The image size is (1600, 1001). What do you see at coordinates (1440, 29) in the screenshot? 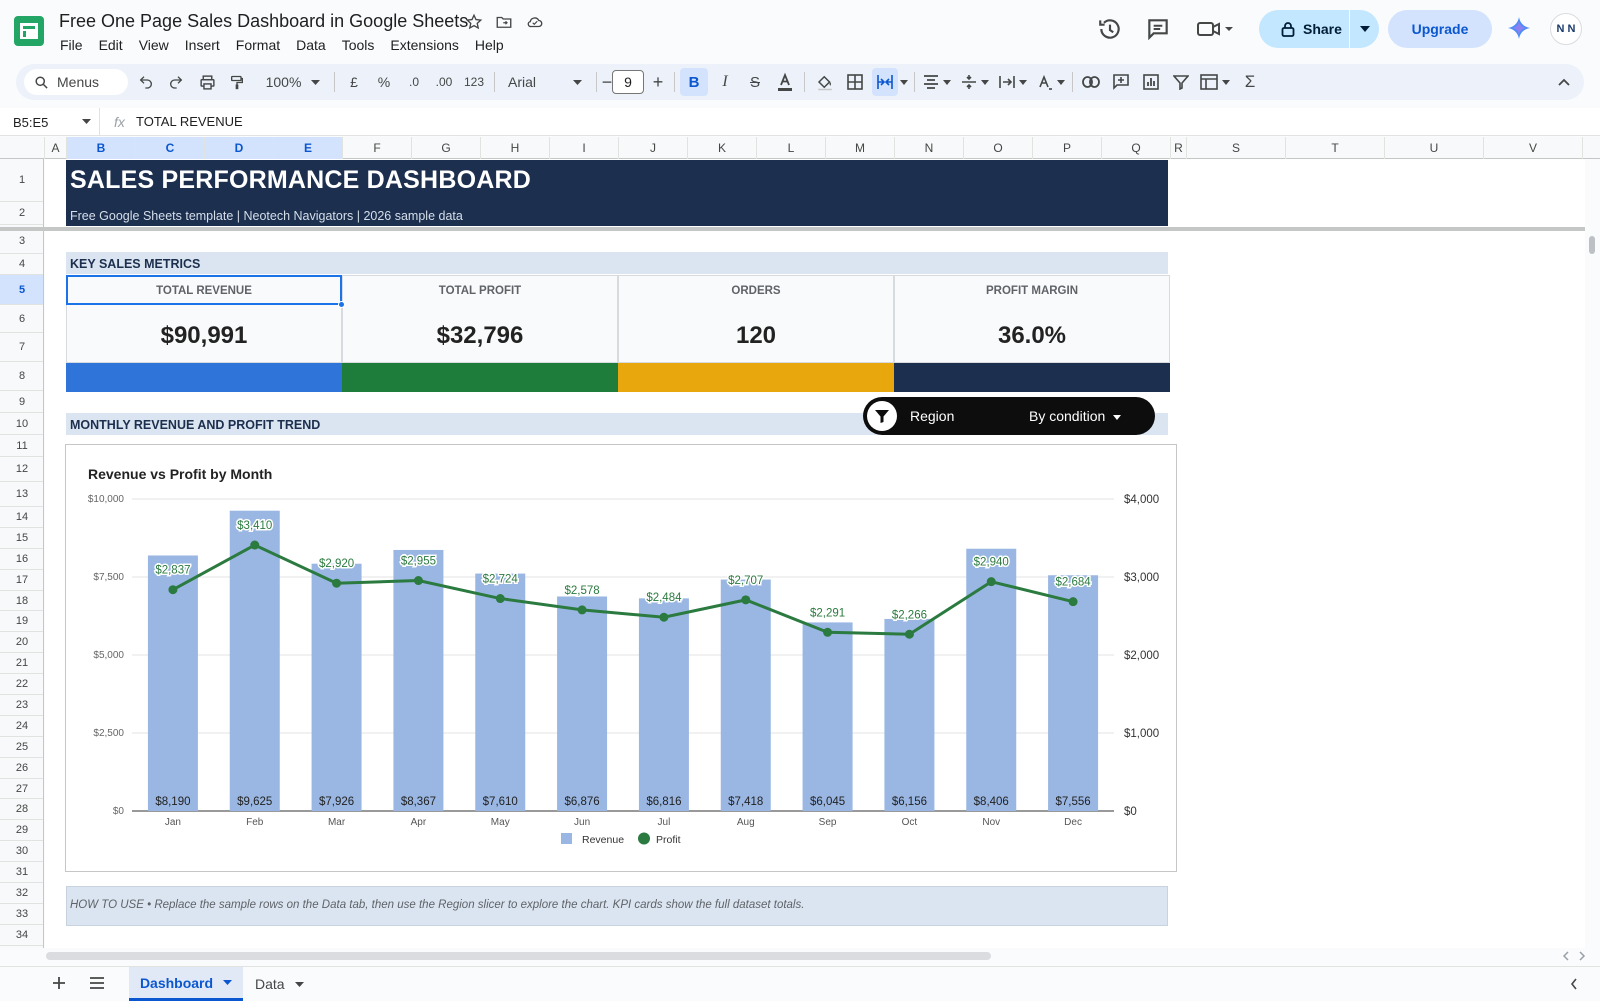
I see `upgrade-button: Upgrade` at bounding box center [1440, 29].